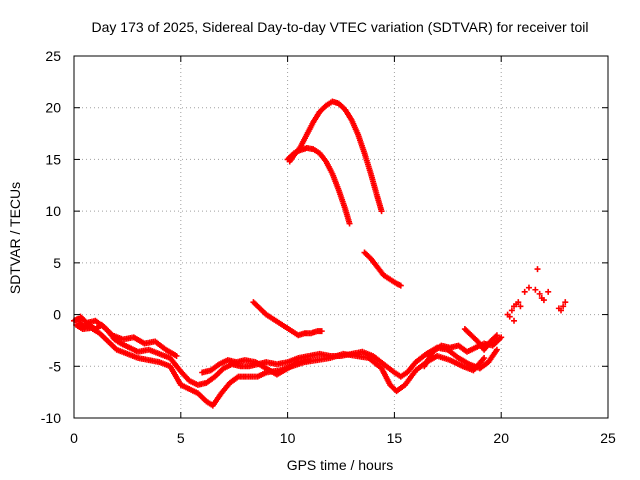 Image resolution: width=640 pixels, height=480 pixels. What do you see at coordinates (128, 336) in the screenshot?
I see `series-track-early-c` at bounding box center [128, 336].